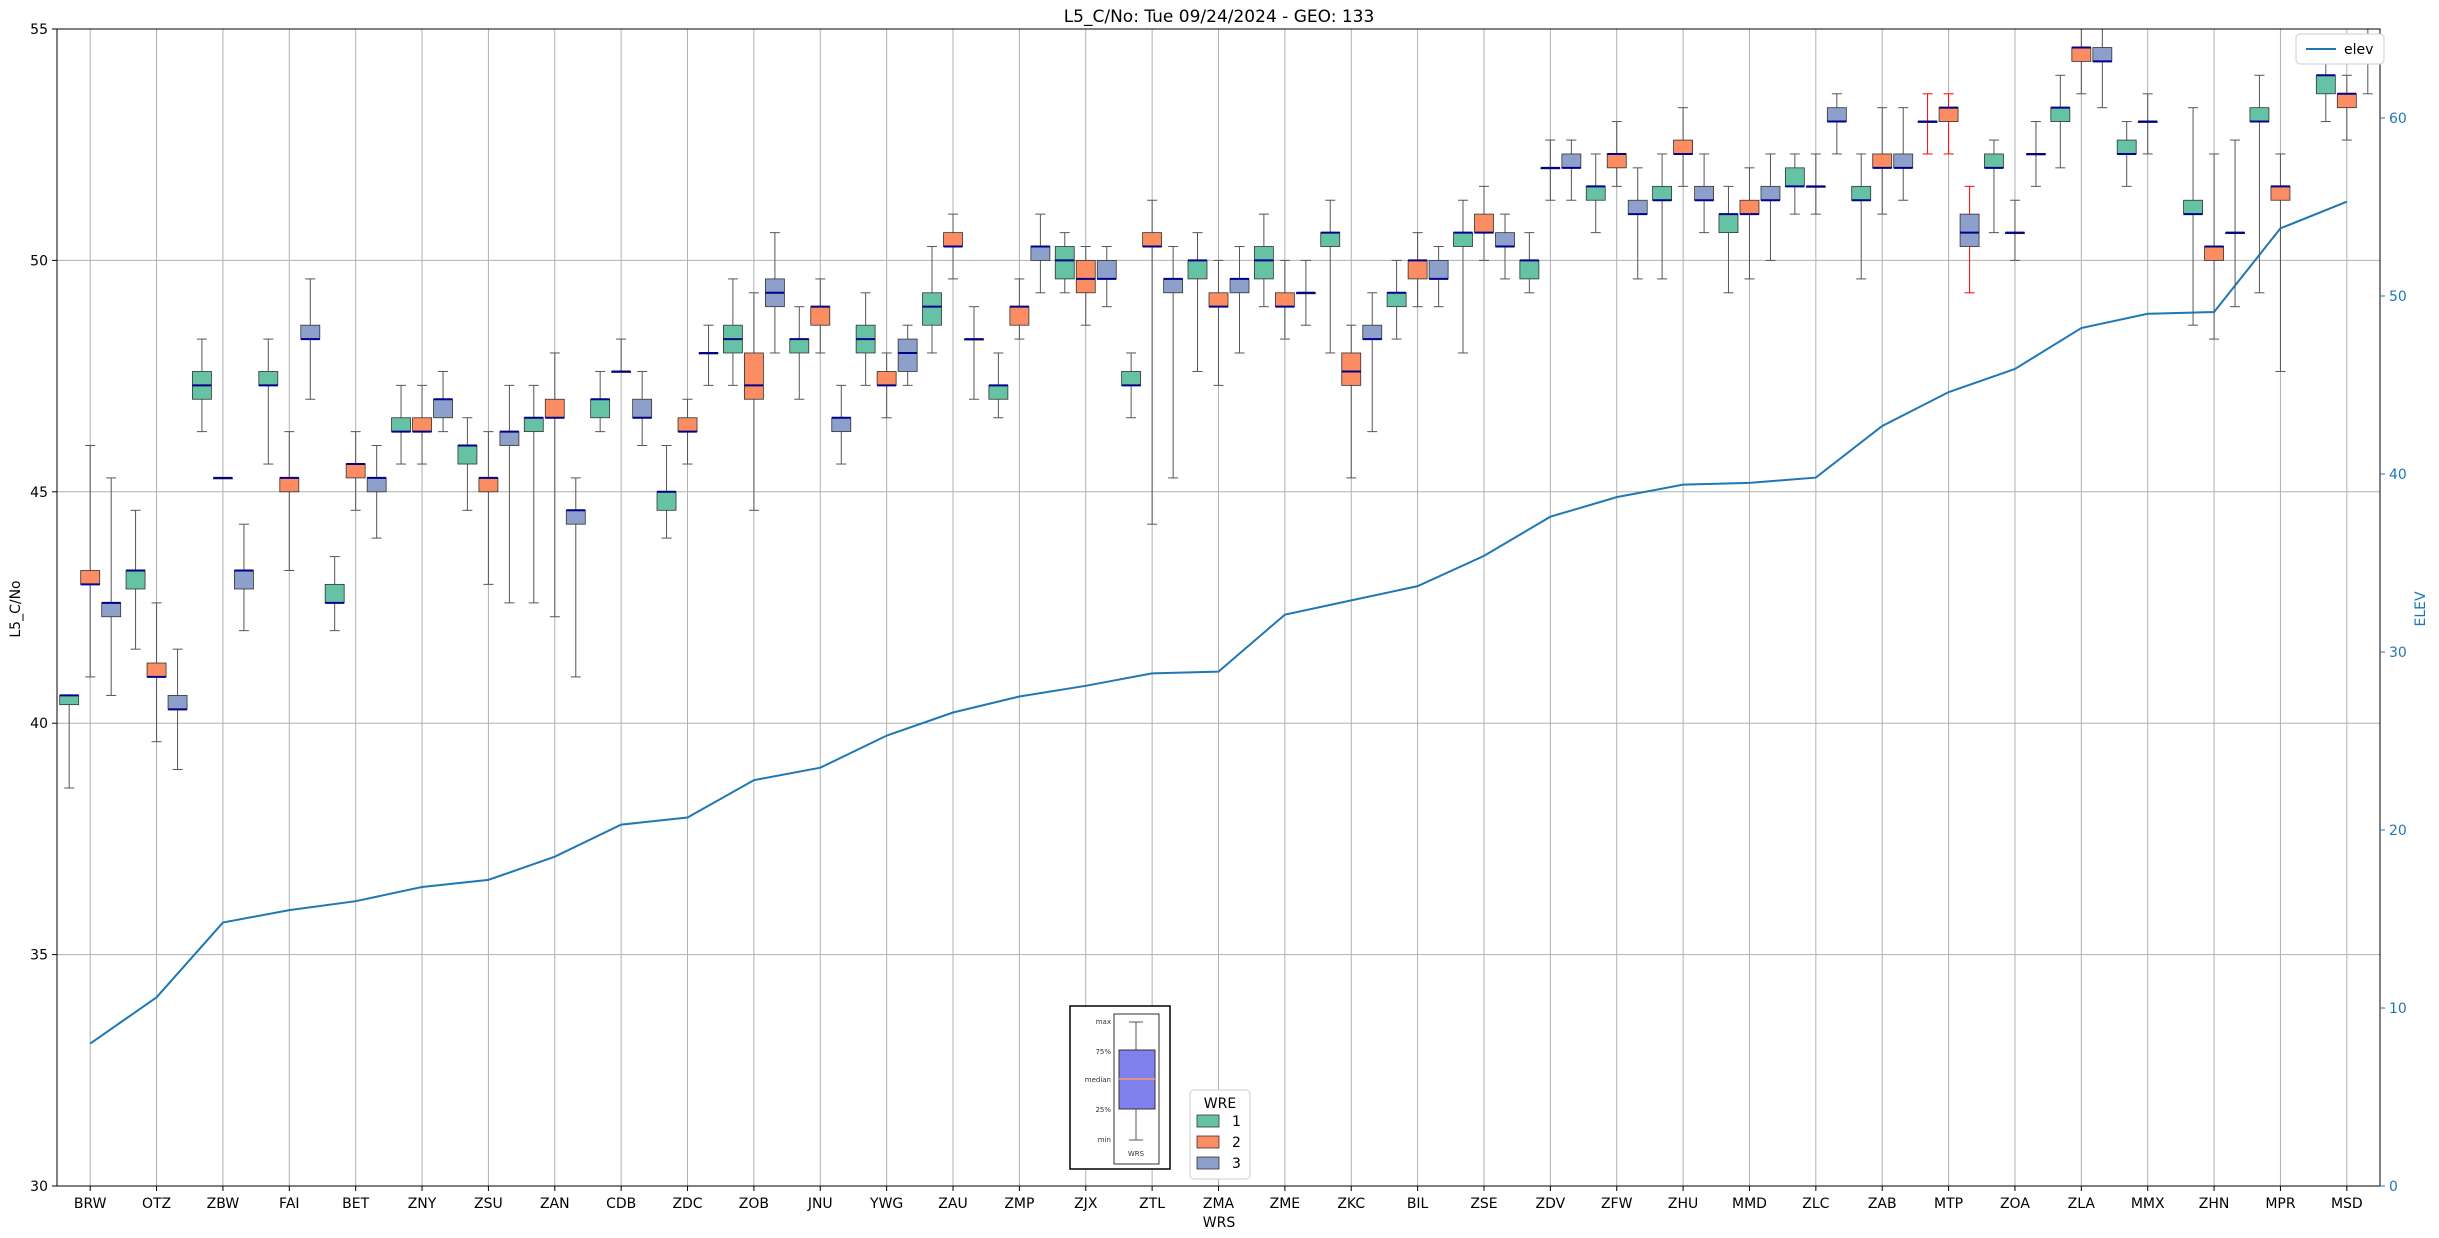  I want to click on x-tick-label: FAI, so click(289, 1204).